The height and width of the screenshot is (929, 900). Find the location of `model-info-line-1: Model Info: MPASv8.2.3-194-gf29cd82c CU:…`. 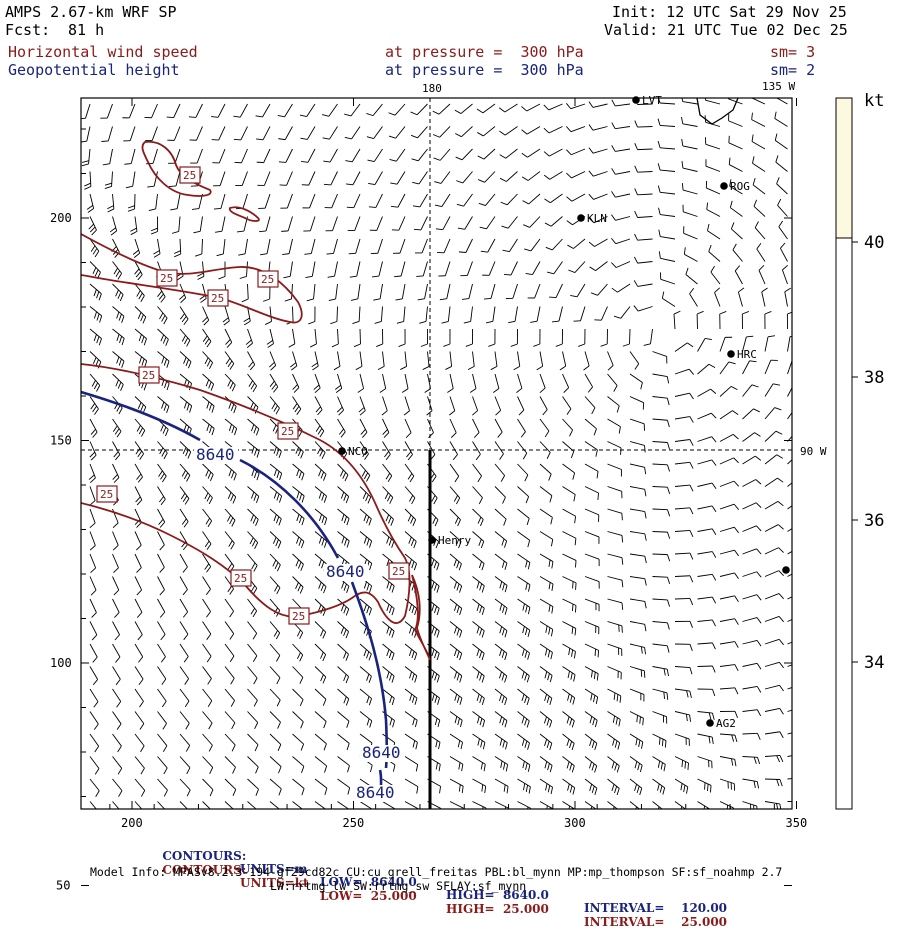

model-info-line-1: Model Info: MPASv8.2.3-194-gf29cd82c CU:… is located at coordinates (436, 872).